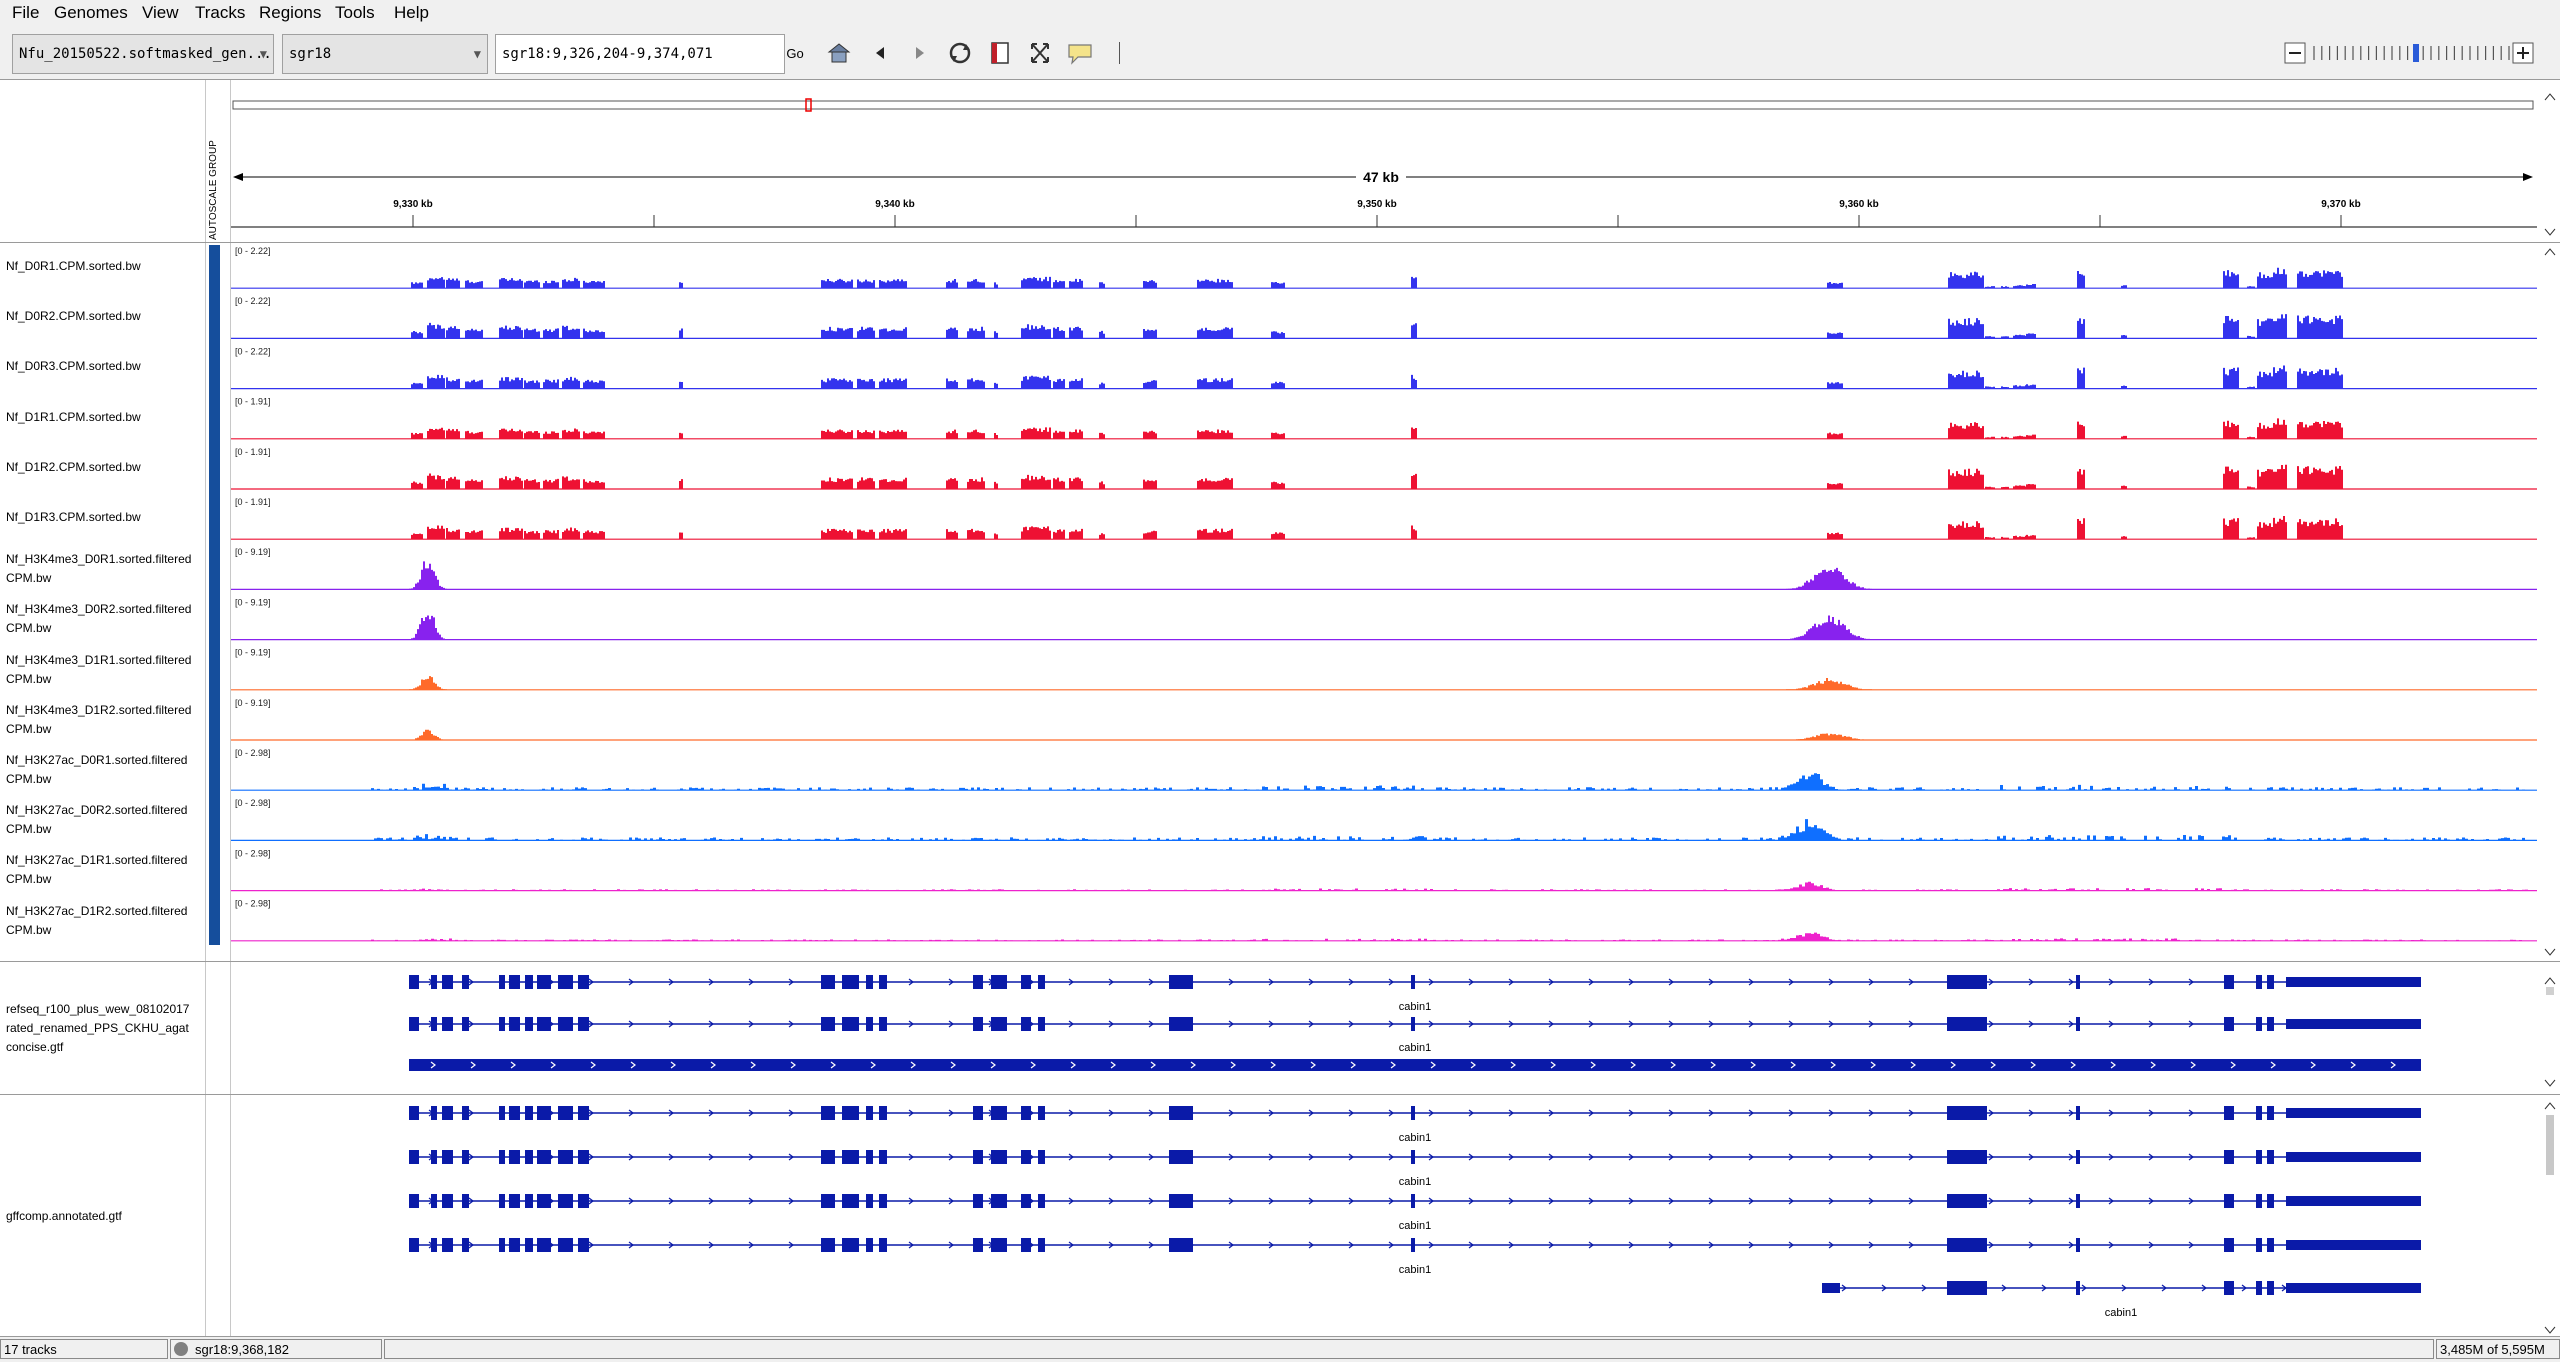 The height and width of the screenshot is (1362, 2560). I want to click on menu-help: Help, so click(411, 12).